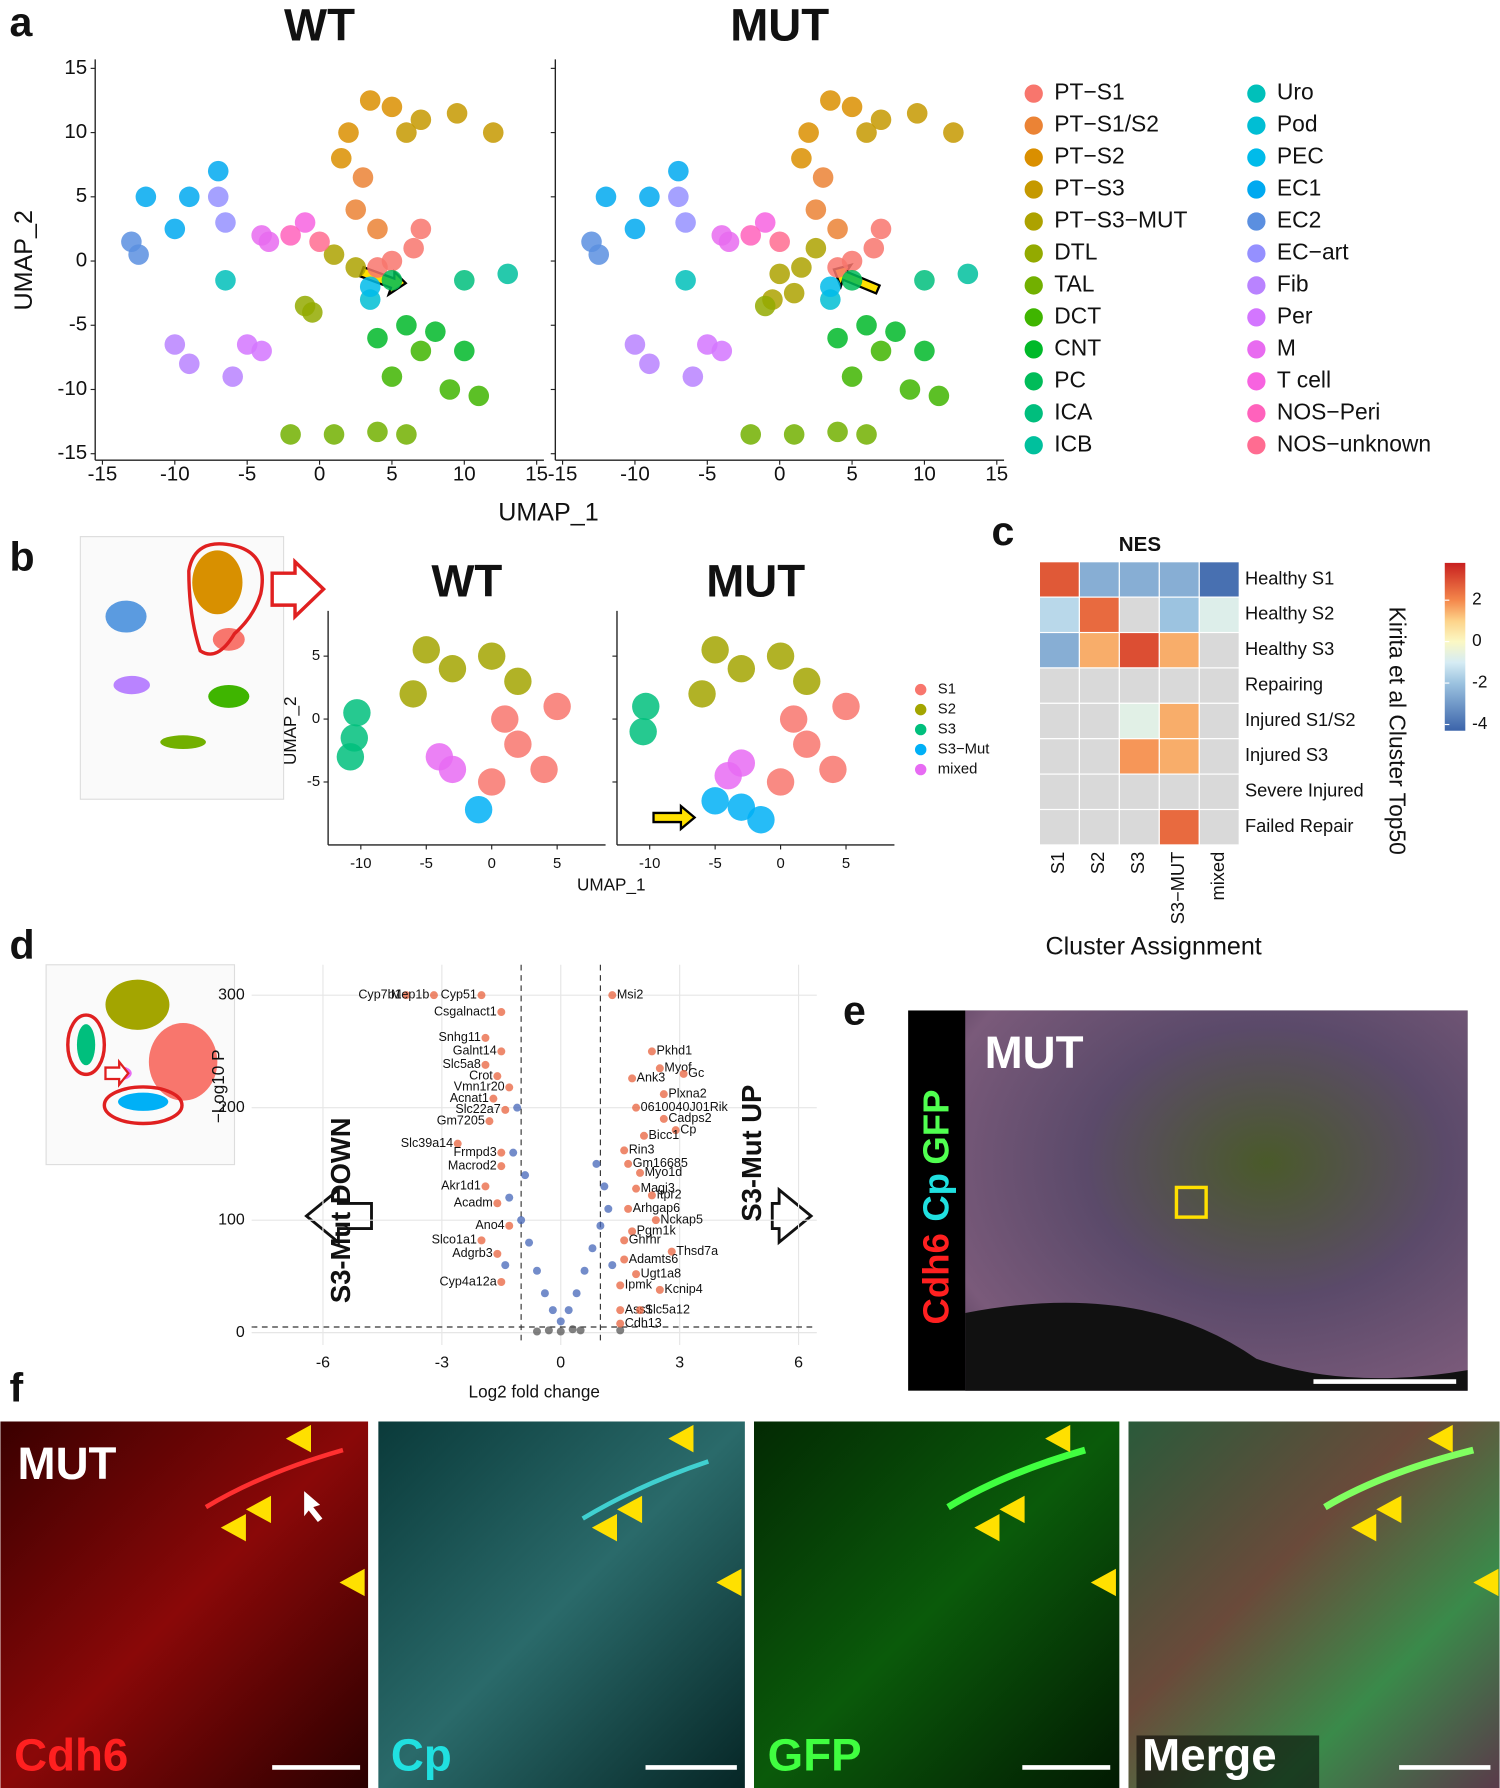 Image resolution: width=1500 pixels, height=1788 pixels. I want to click on legend-label: Fib, so click(1293, 283).